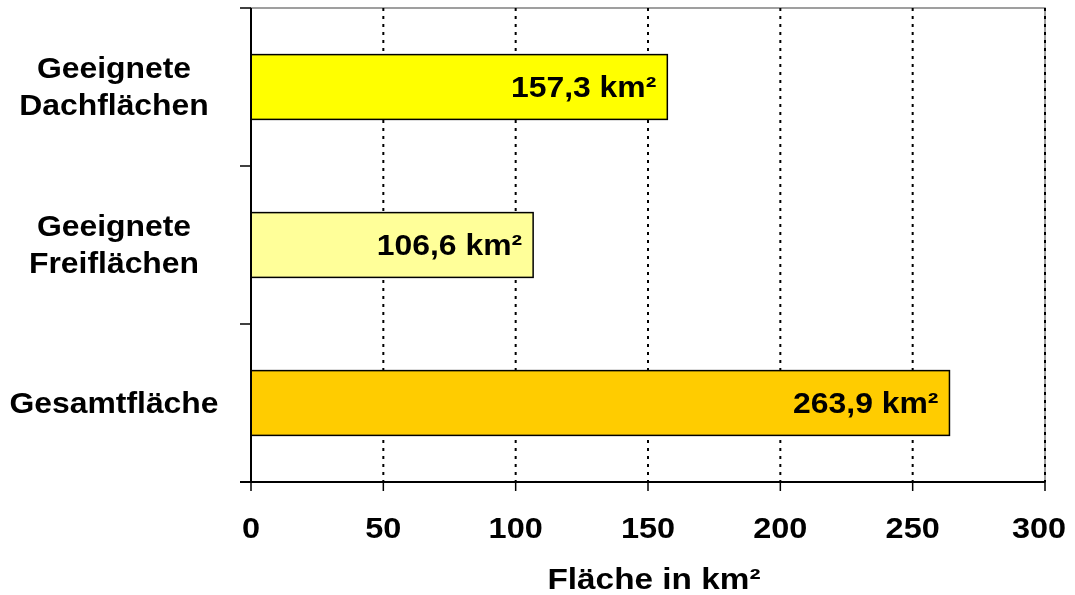 The image size is (1075, 595). I want to click on x-tick-label: 50, so click(383, 528).